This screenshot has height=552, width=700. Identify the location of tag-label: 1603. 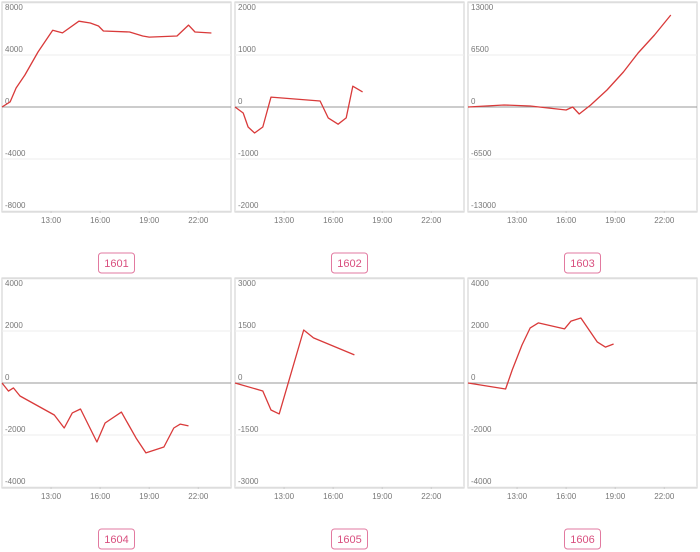
(582, 264).